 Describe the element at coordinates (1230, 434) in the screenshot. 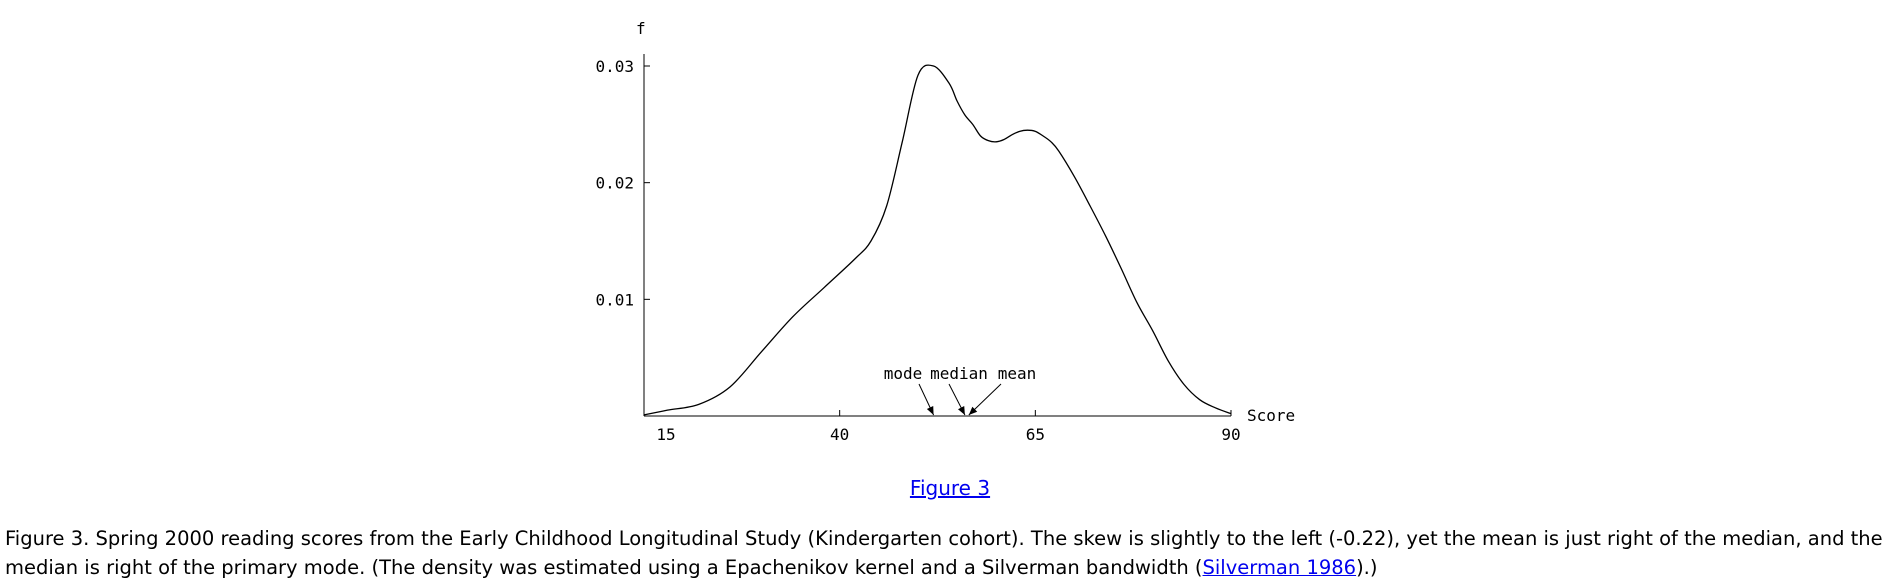

I see `x-tick-label: 90` at that location.